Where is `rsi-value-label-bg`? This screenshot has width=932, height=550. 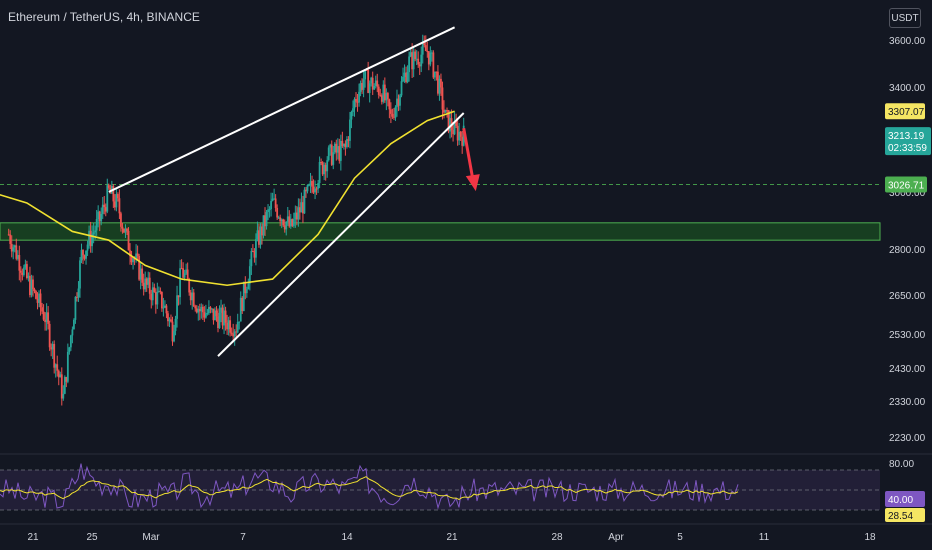
rsi-value-label-bg is located at coordinates (905, 499).